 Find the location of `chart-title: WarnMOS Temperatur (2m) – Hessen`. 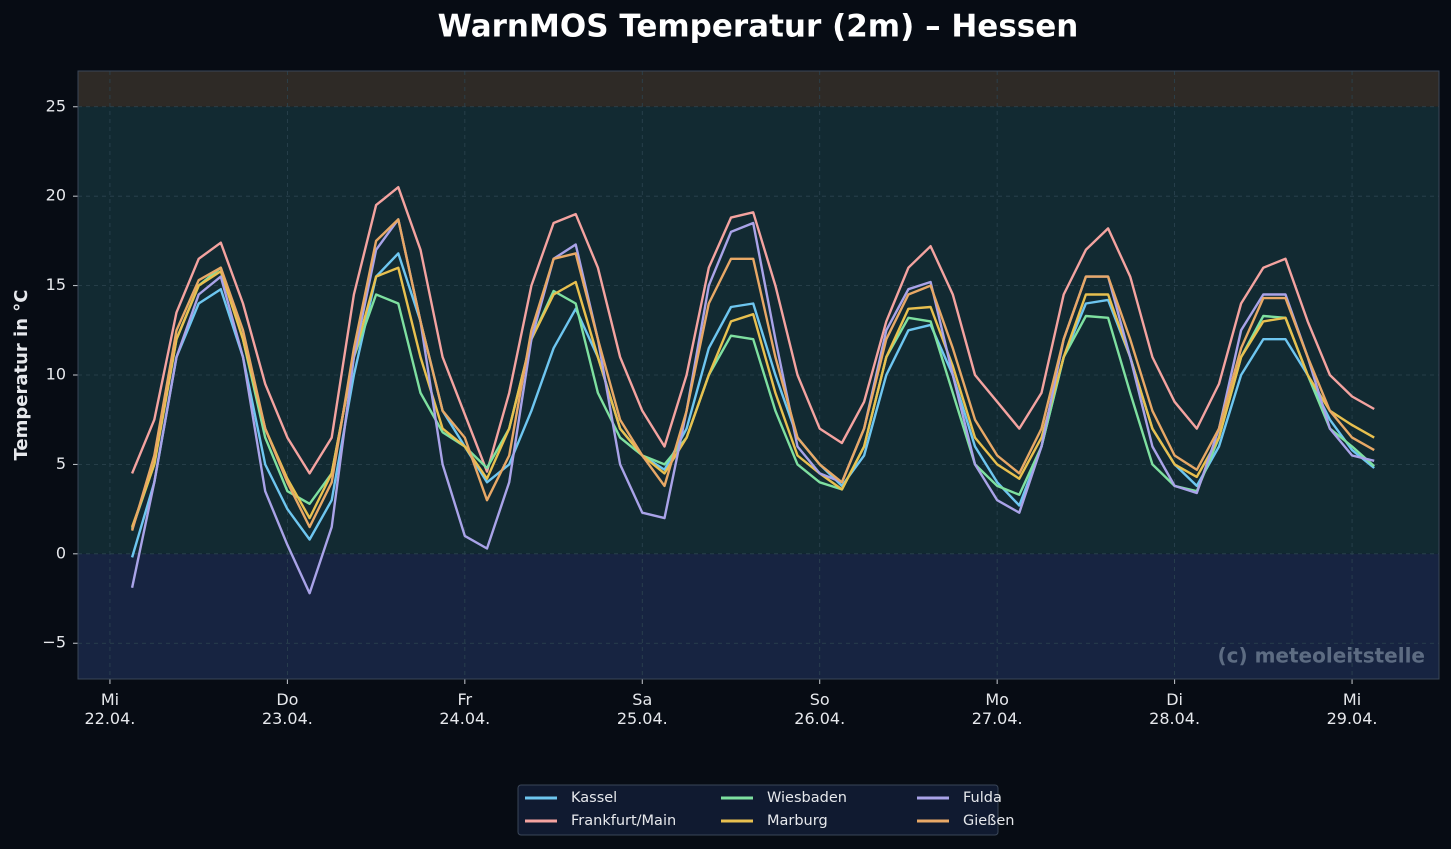

chart-title: WarnMOS Temperatur (2m) – Hessen is located at coordinates (758, 27).